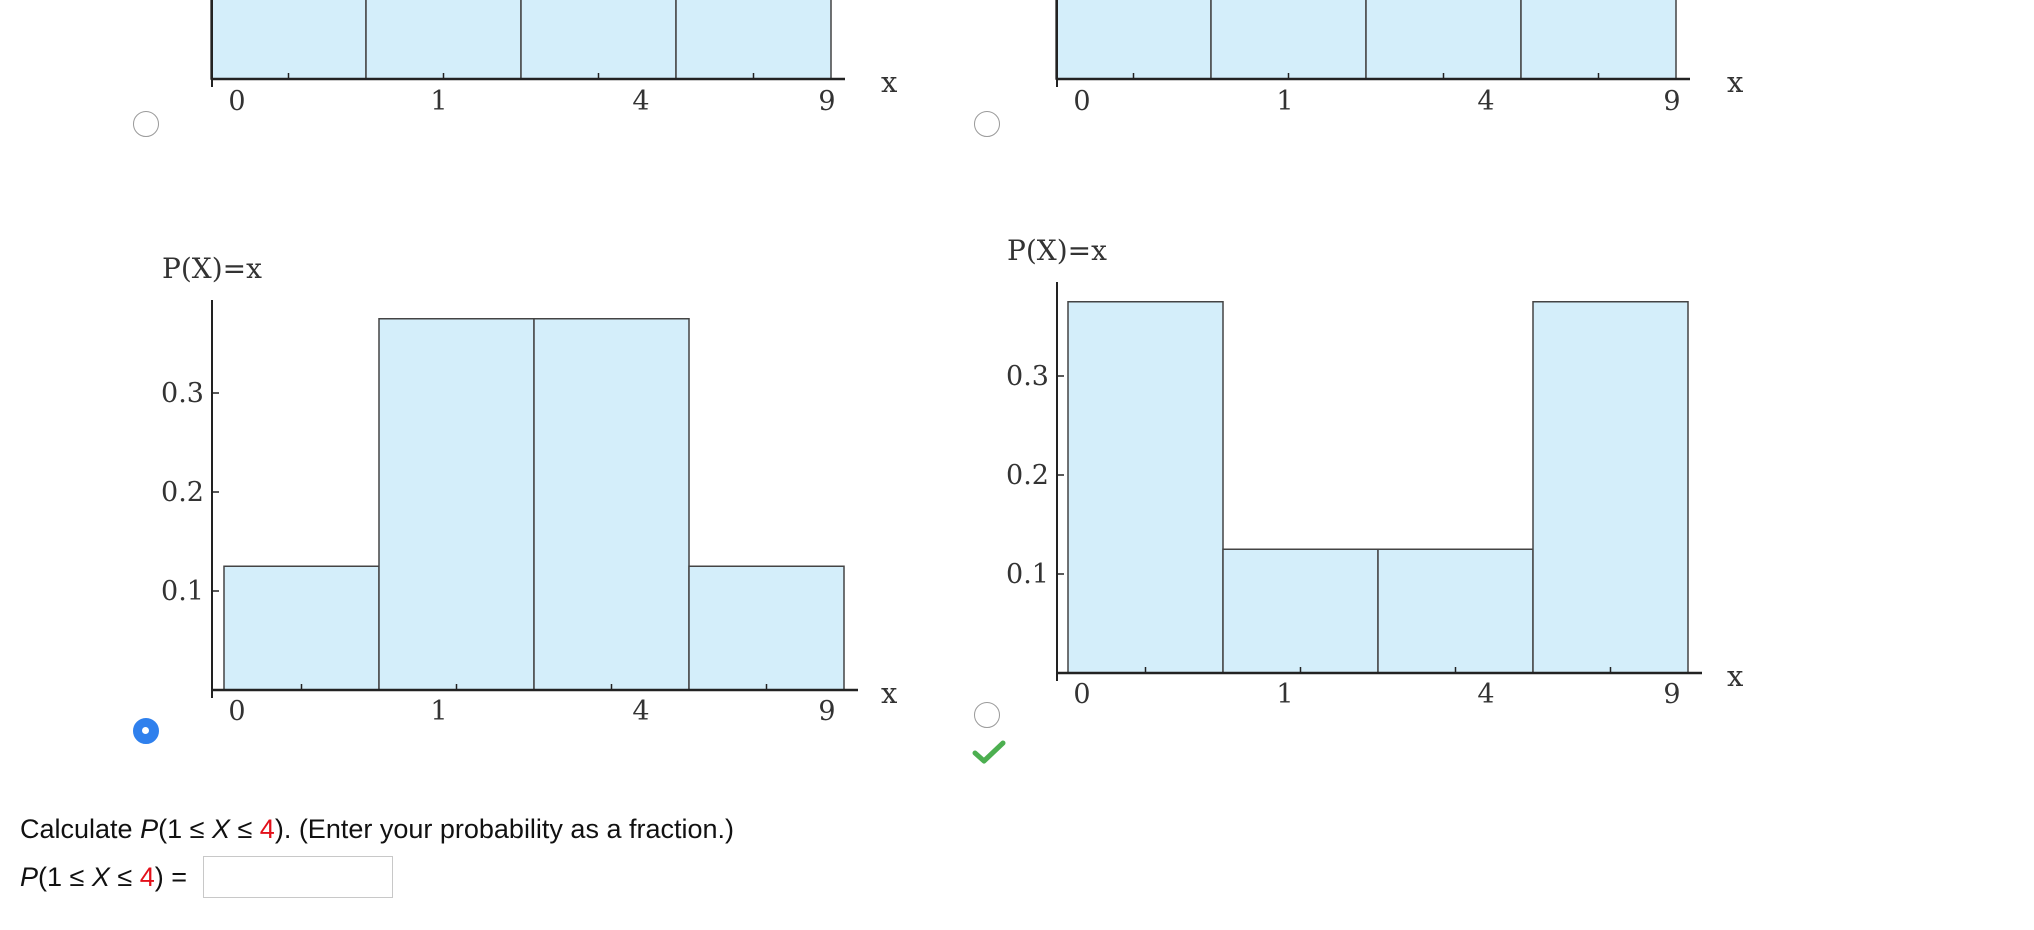  I want to click on question-prefix: Calculate, so click(80, 829).